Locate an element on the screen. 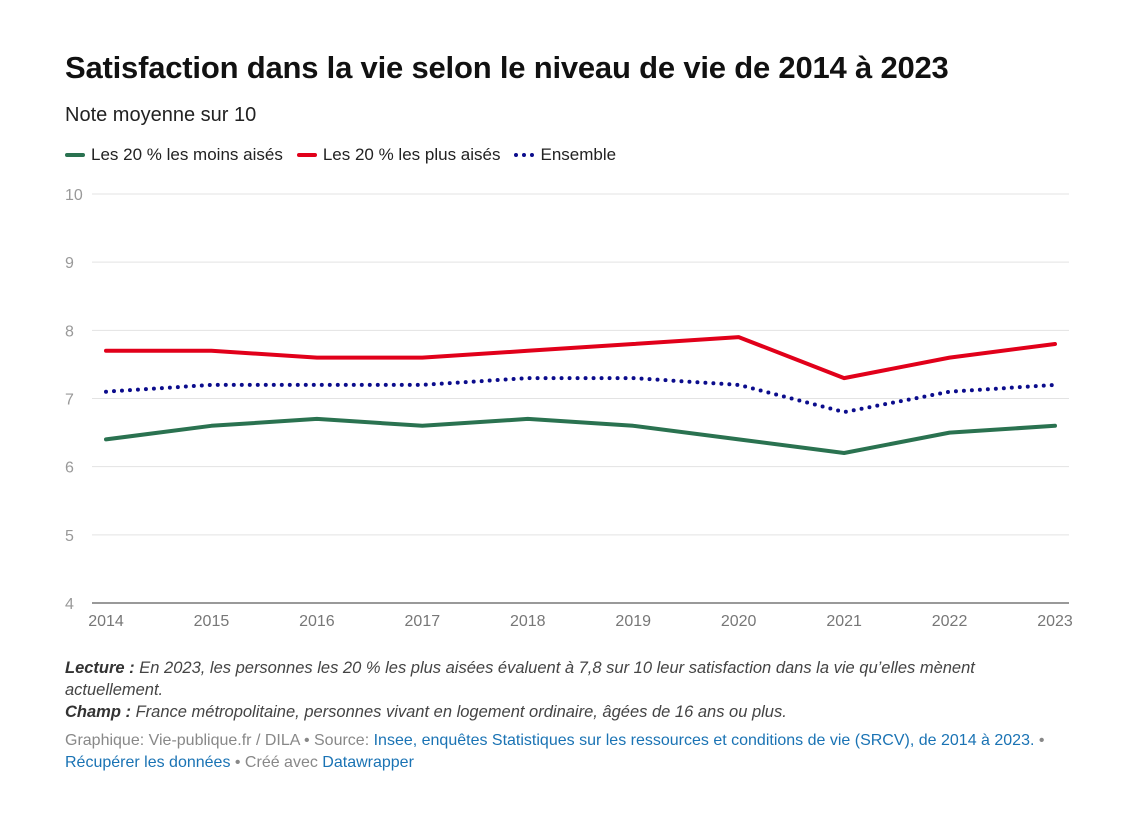  x-tick-label: 2015 is located at coordinates (212, 621).